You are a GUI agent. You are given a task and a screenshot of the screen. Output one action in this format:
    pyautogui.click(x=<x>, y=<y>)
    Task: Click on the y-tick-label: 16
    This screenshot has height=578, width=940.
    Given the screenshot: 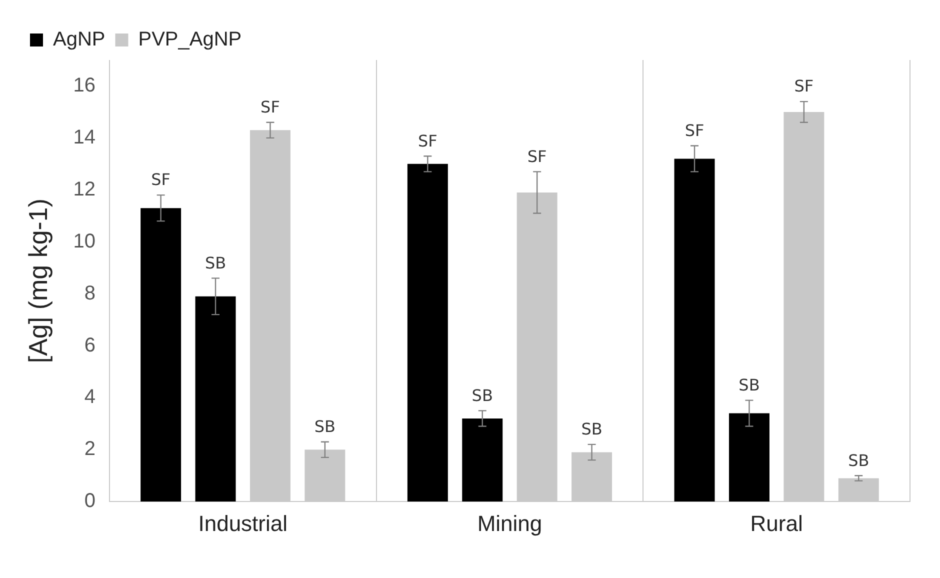 What is the action you would take?
    pyautogui.click(x=84, y=85)
    